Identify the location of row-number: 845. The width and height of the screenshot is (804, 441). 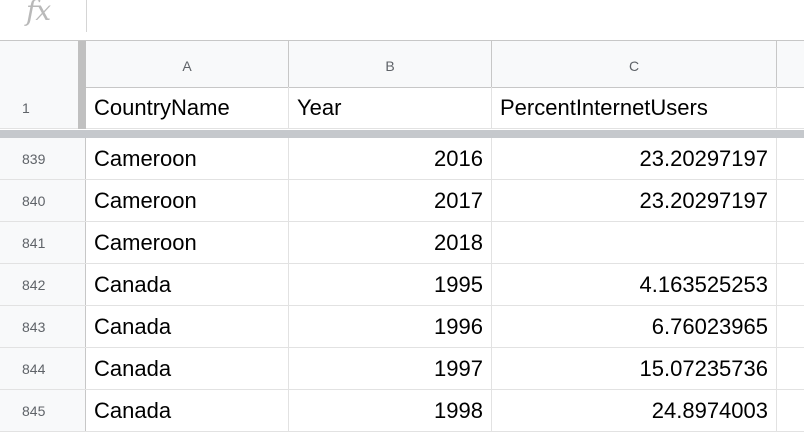
(43, 410).